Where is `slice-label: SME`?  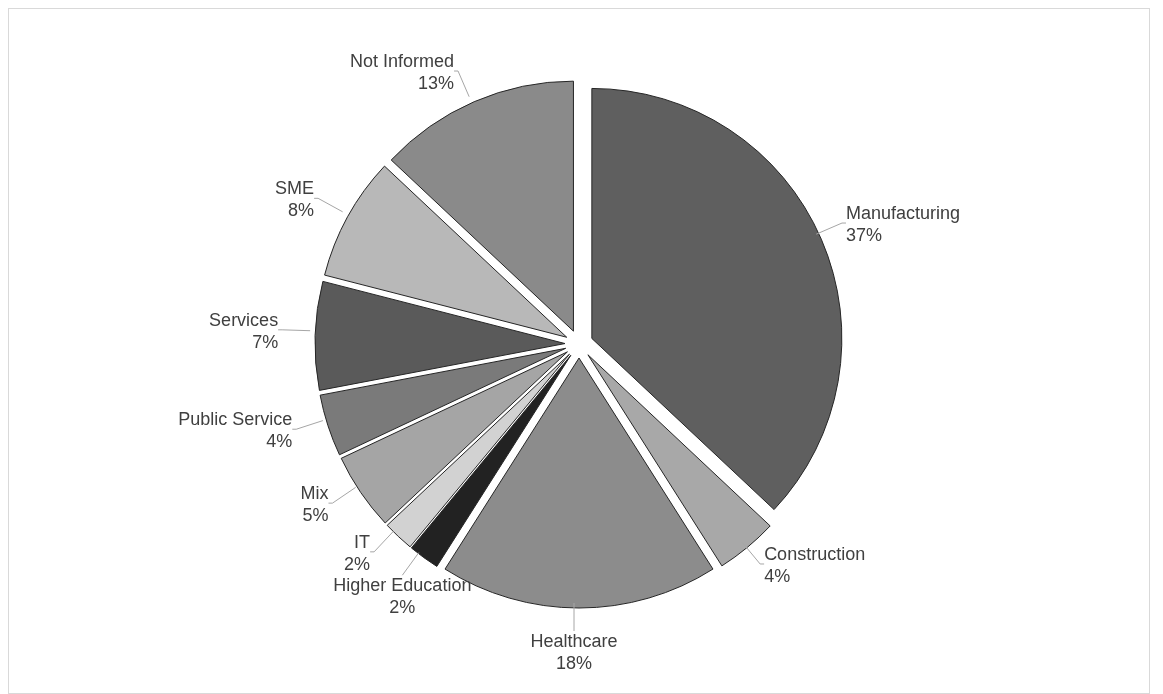 slice-label: SME is located at coordinates (295, 188).